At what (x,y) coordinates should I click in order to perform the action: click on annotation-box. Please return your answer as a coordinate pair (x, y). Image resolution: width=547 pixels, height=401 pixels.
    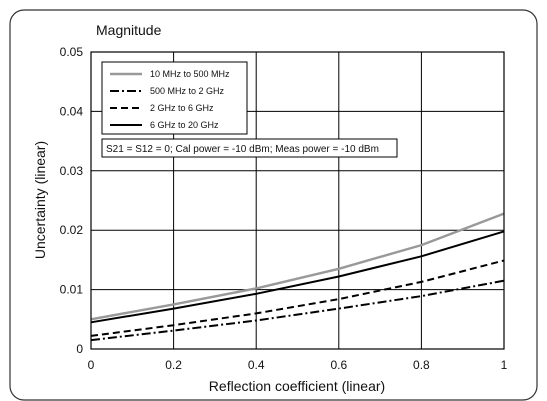
    Looking at the image, I should click on (249, 148).